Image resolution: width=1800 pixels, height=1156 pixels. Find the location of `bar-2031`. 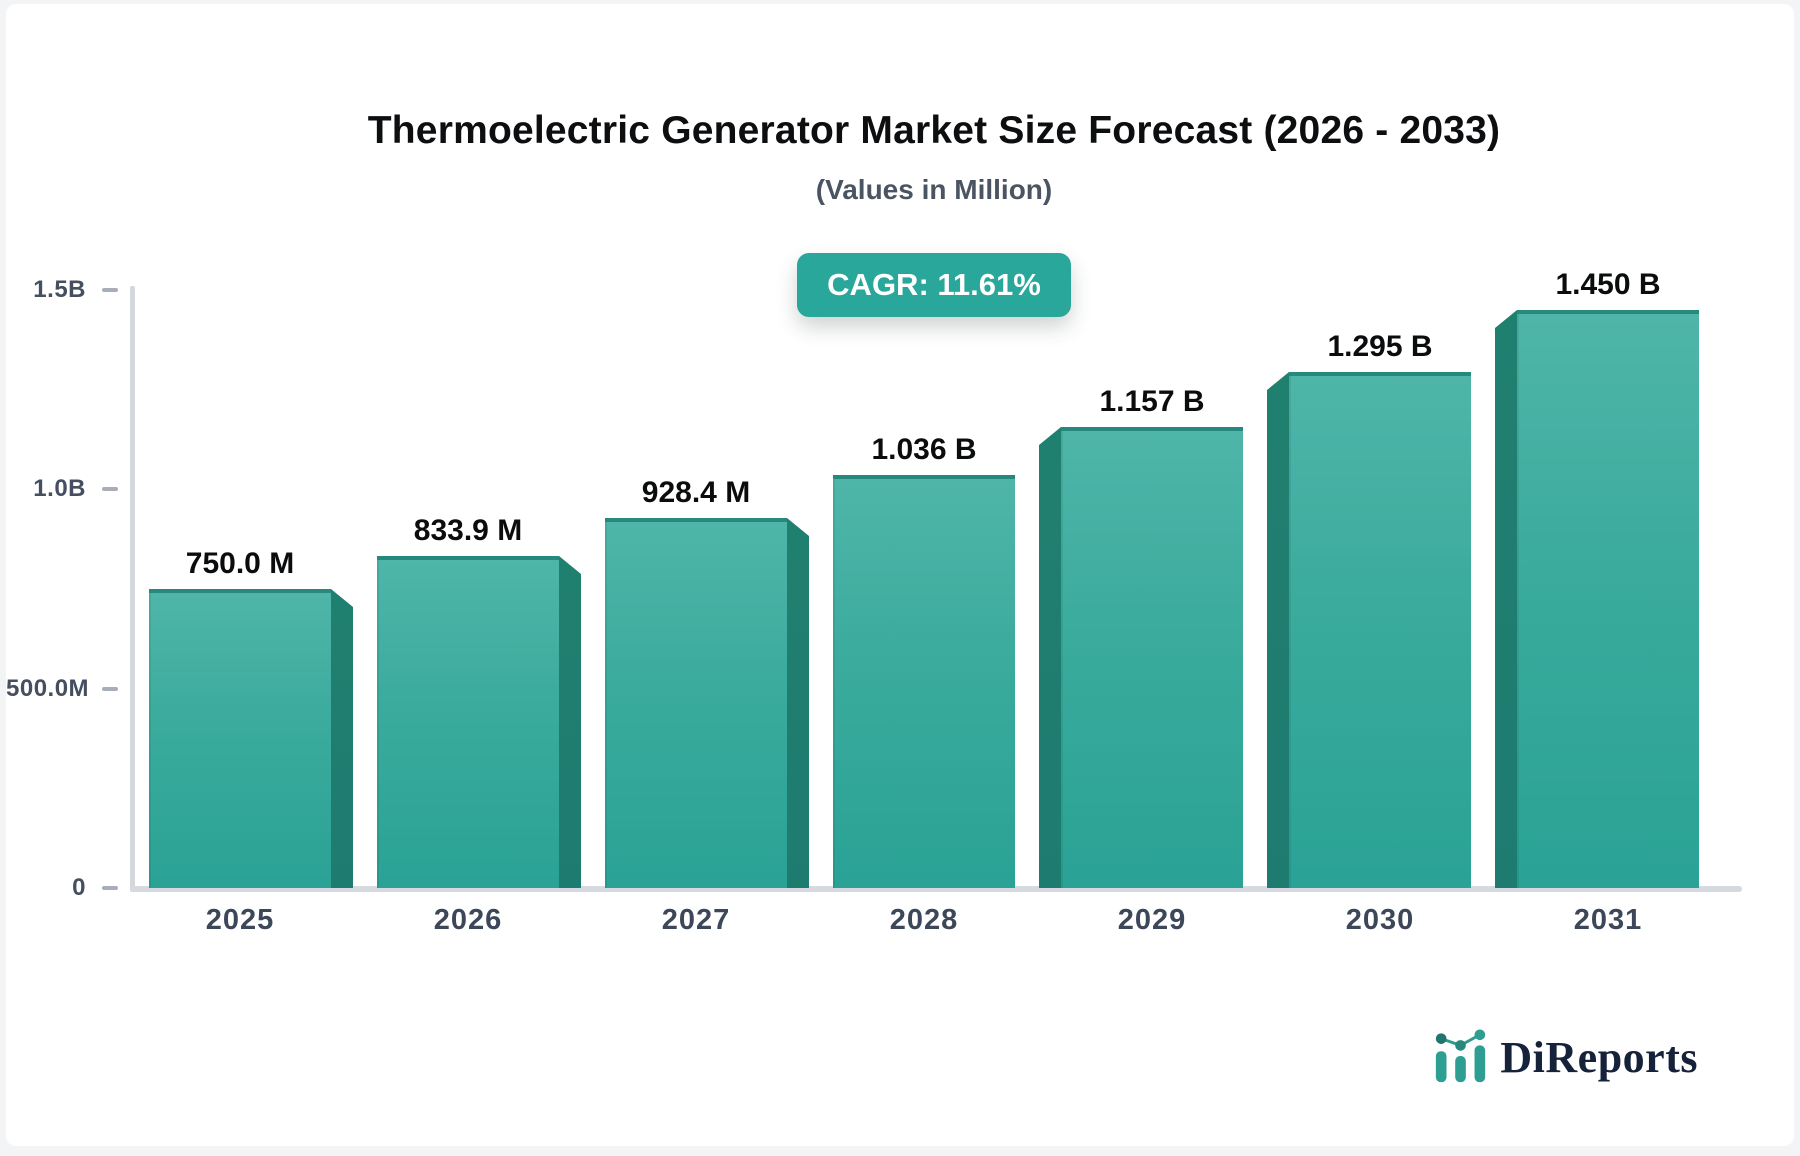

bar-2031 is located at coordinates (1608, 599).